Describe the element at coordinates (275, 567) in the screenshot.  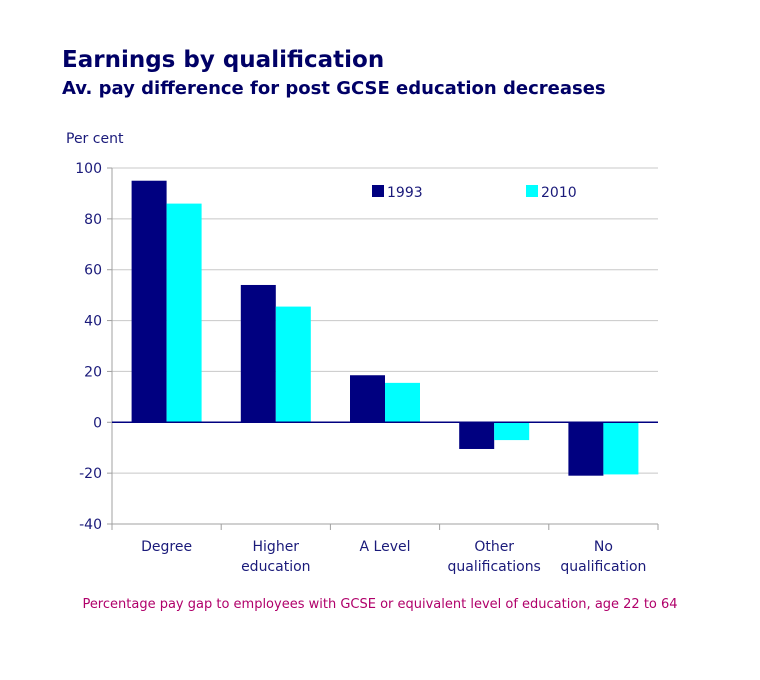
I see `x-tick-label-line: education` at that location.